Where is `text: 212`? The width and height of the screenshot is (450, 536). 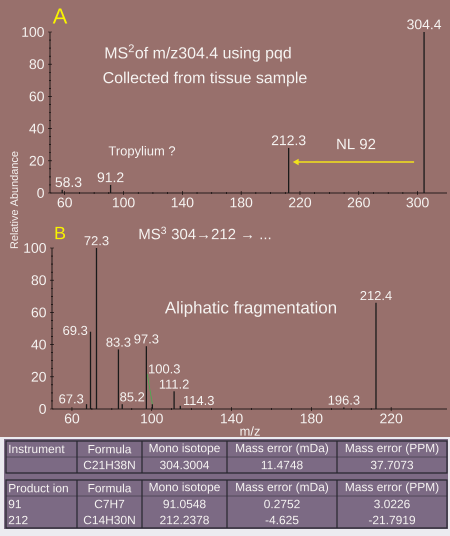
text: 212 is located at coordinates (18, 520).